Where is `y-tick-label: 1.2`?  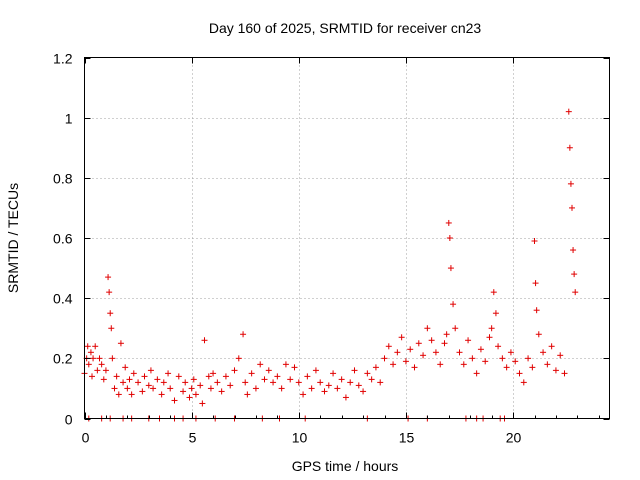
y-tick-label: 1.2 is located at coordinates (63, 59).